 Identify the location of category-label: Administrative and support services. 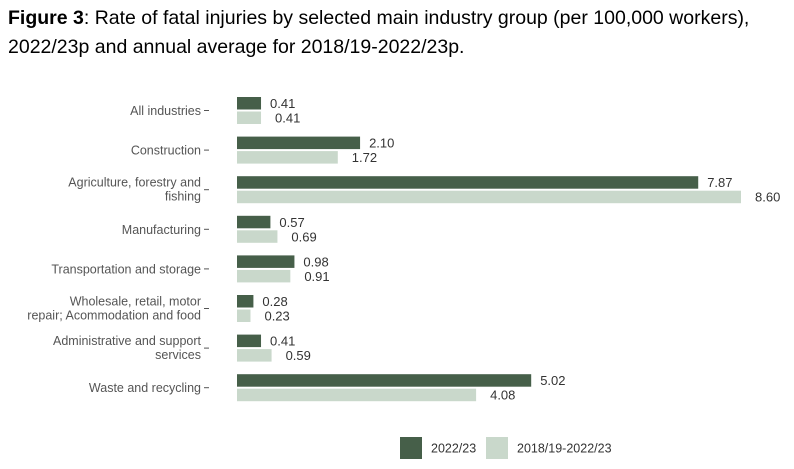
(127, 348).